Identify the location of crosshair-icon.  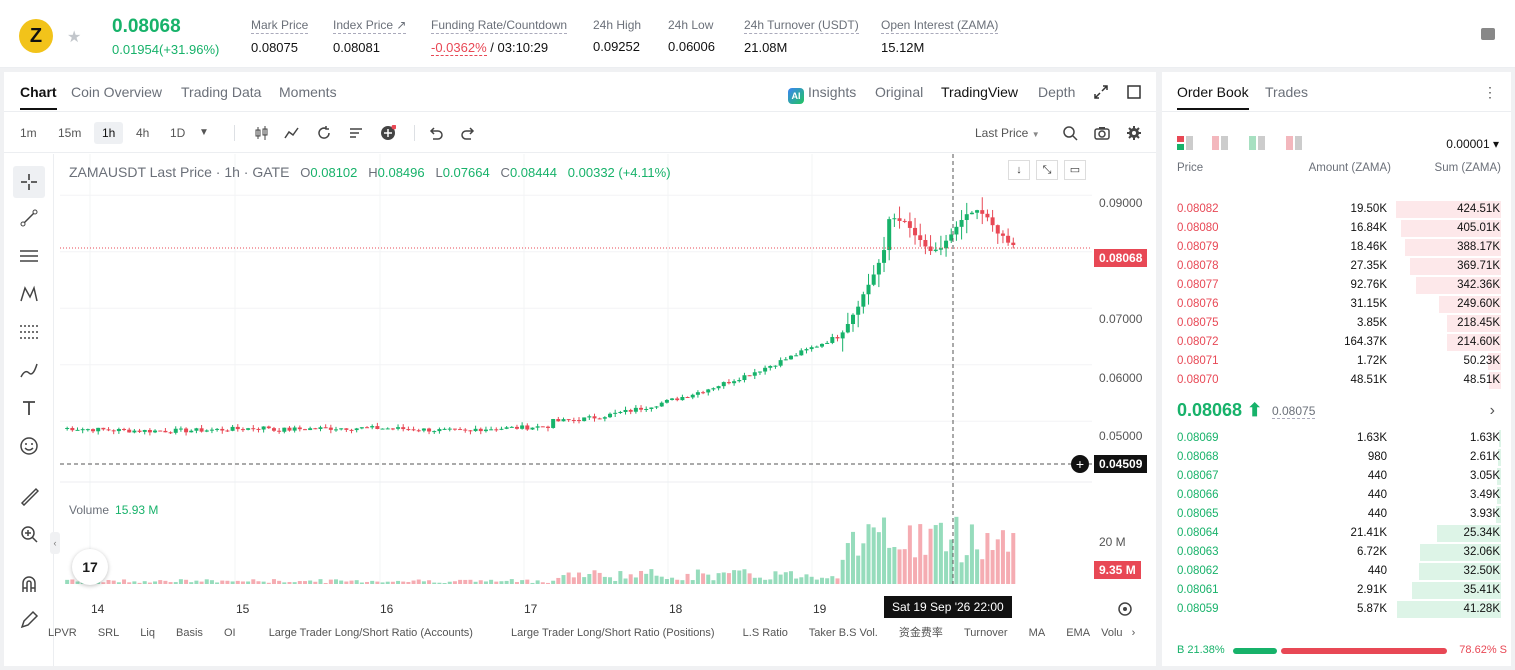
(29, 182).